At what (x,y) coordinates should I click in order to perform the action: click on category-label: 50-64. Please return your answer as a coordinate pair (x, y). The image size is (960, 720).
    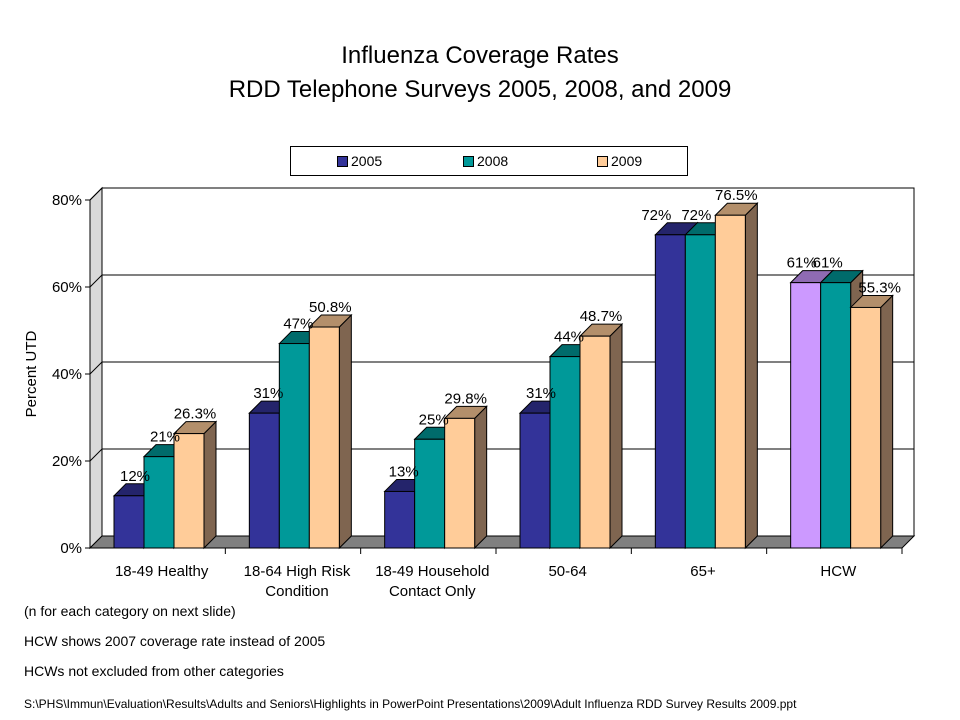
    Looking at the image, I should click on (567, 571).